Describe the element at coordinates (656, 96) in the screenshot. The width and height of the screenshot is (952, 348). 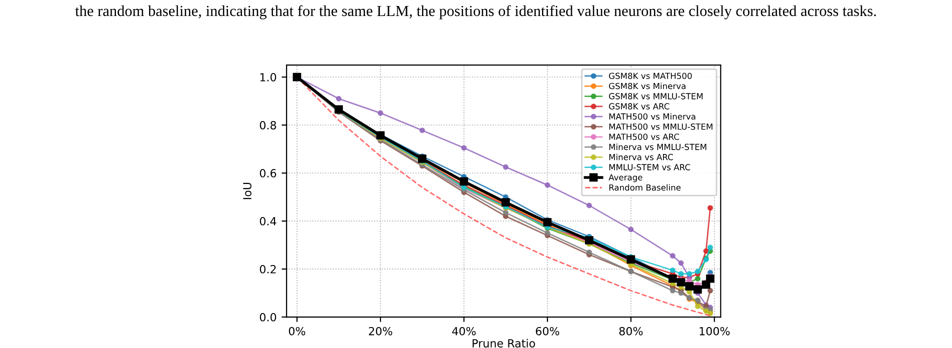
I see `legend-label: GSM8K vs MMLU-STEM` at that location.